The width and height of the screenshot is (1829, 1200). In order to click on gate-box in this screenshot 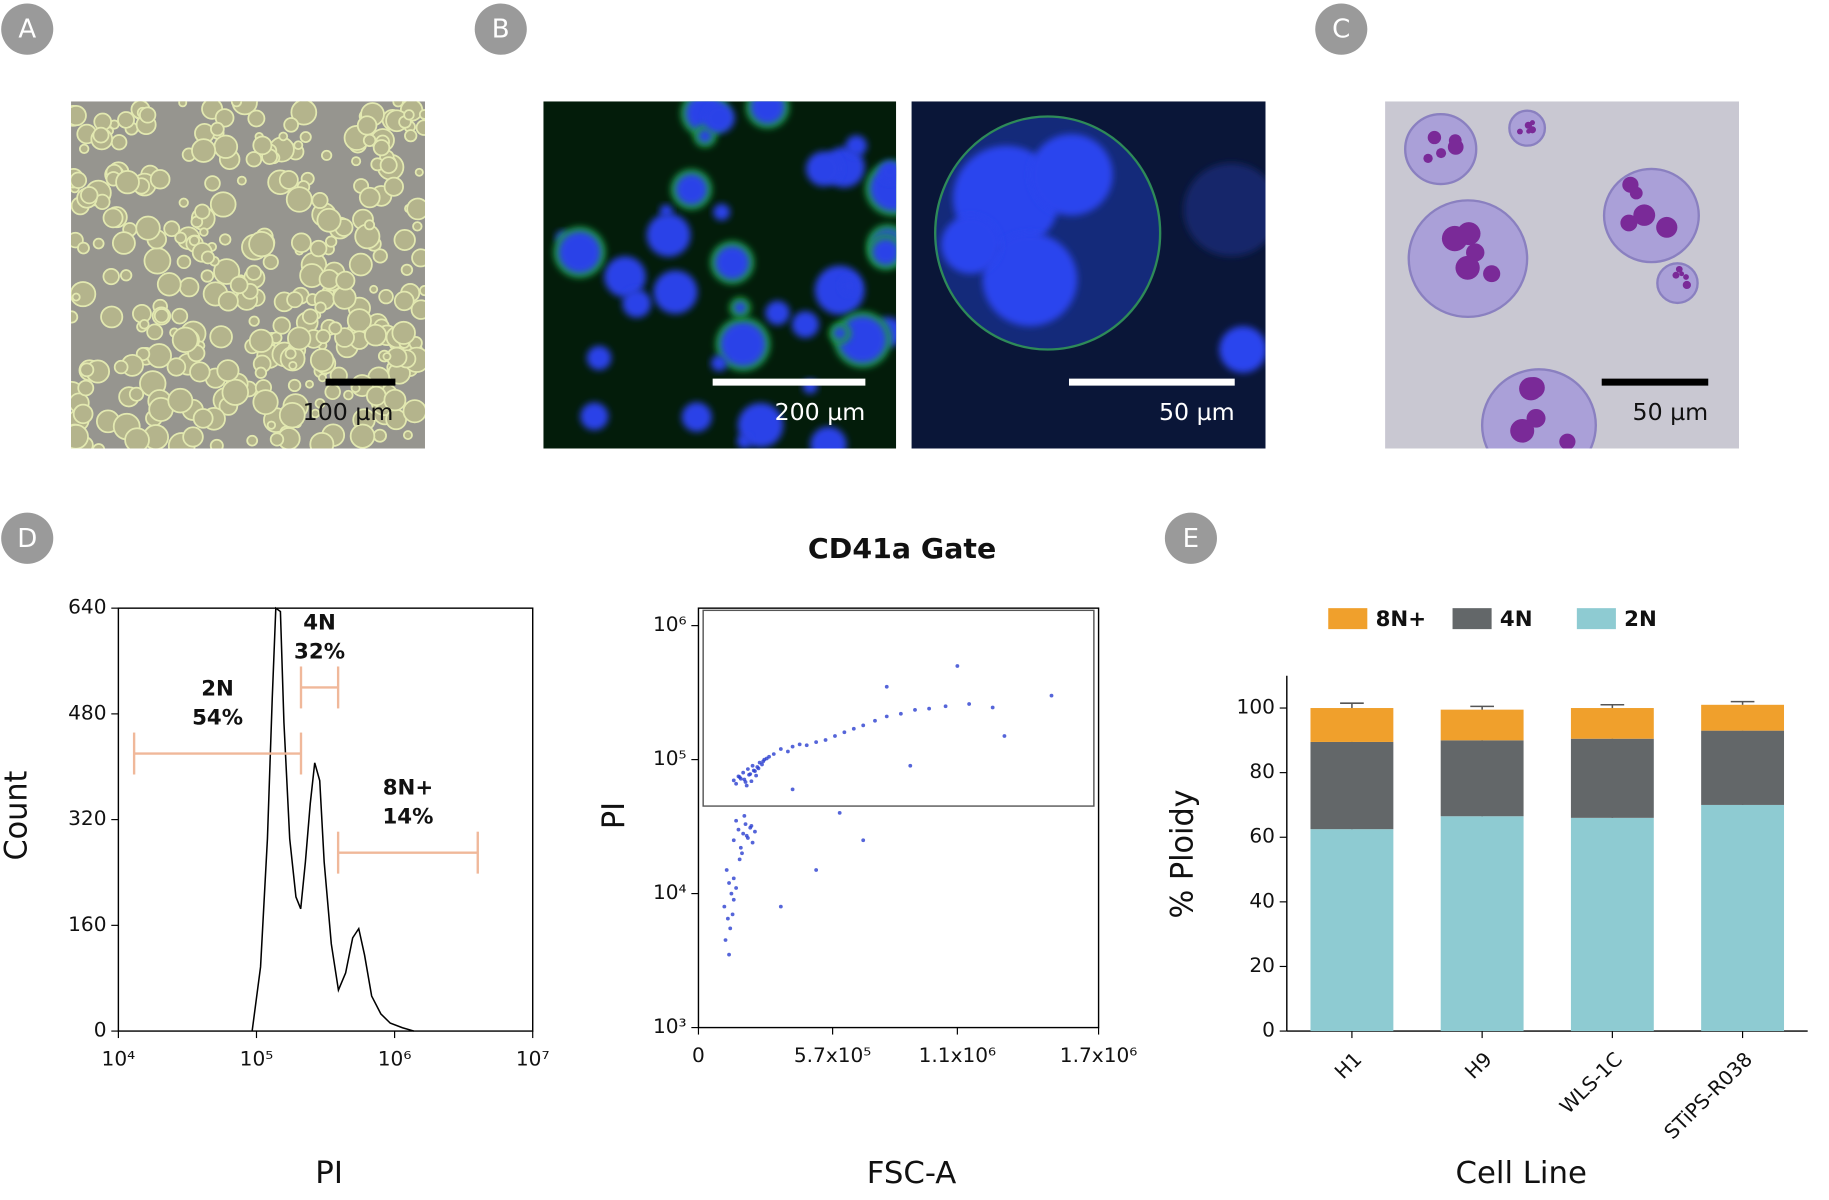, I will do `click(898, 708)`.